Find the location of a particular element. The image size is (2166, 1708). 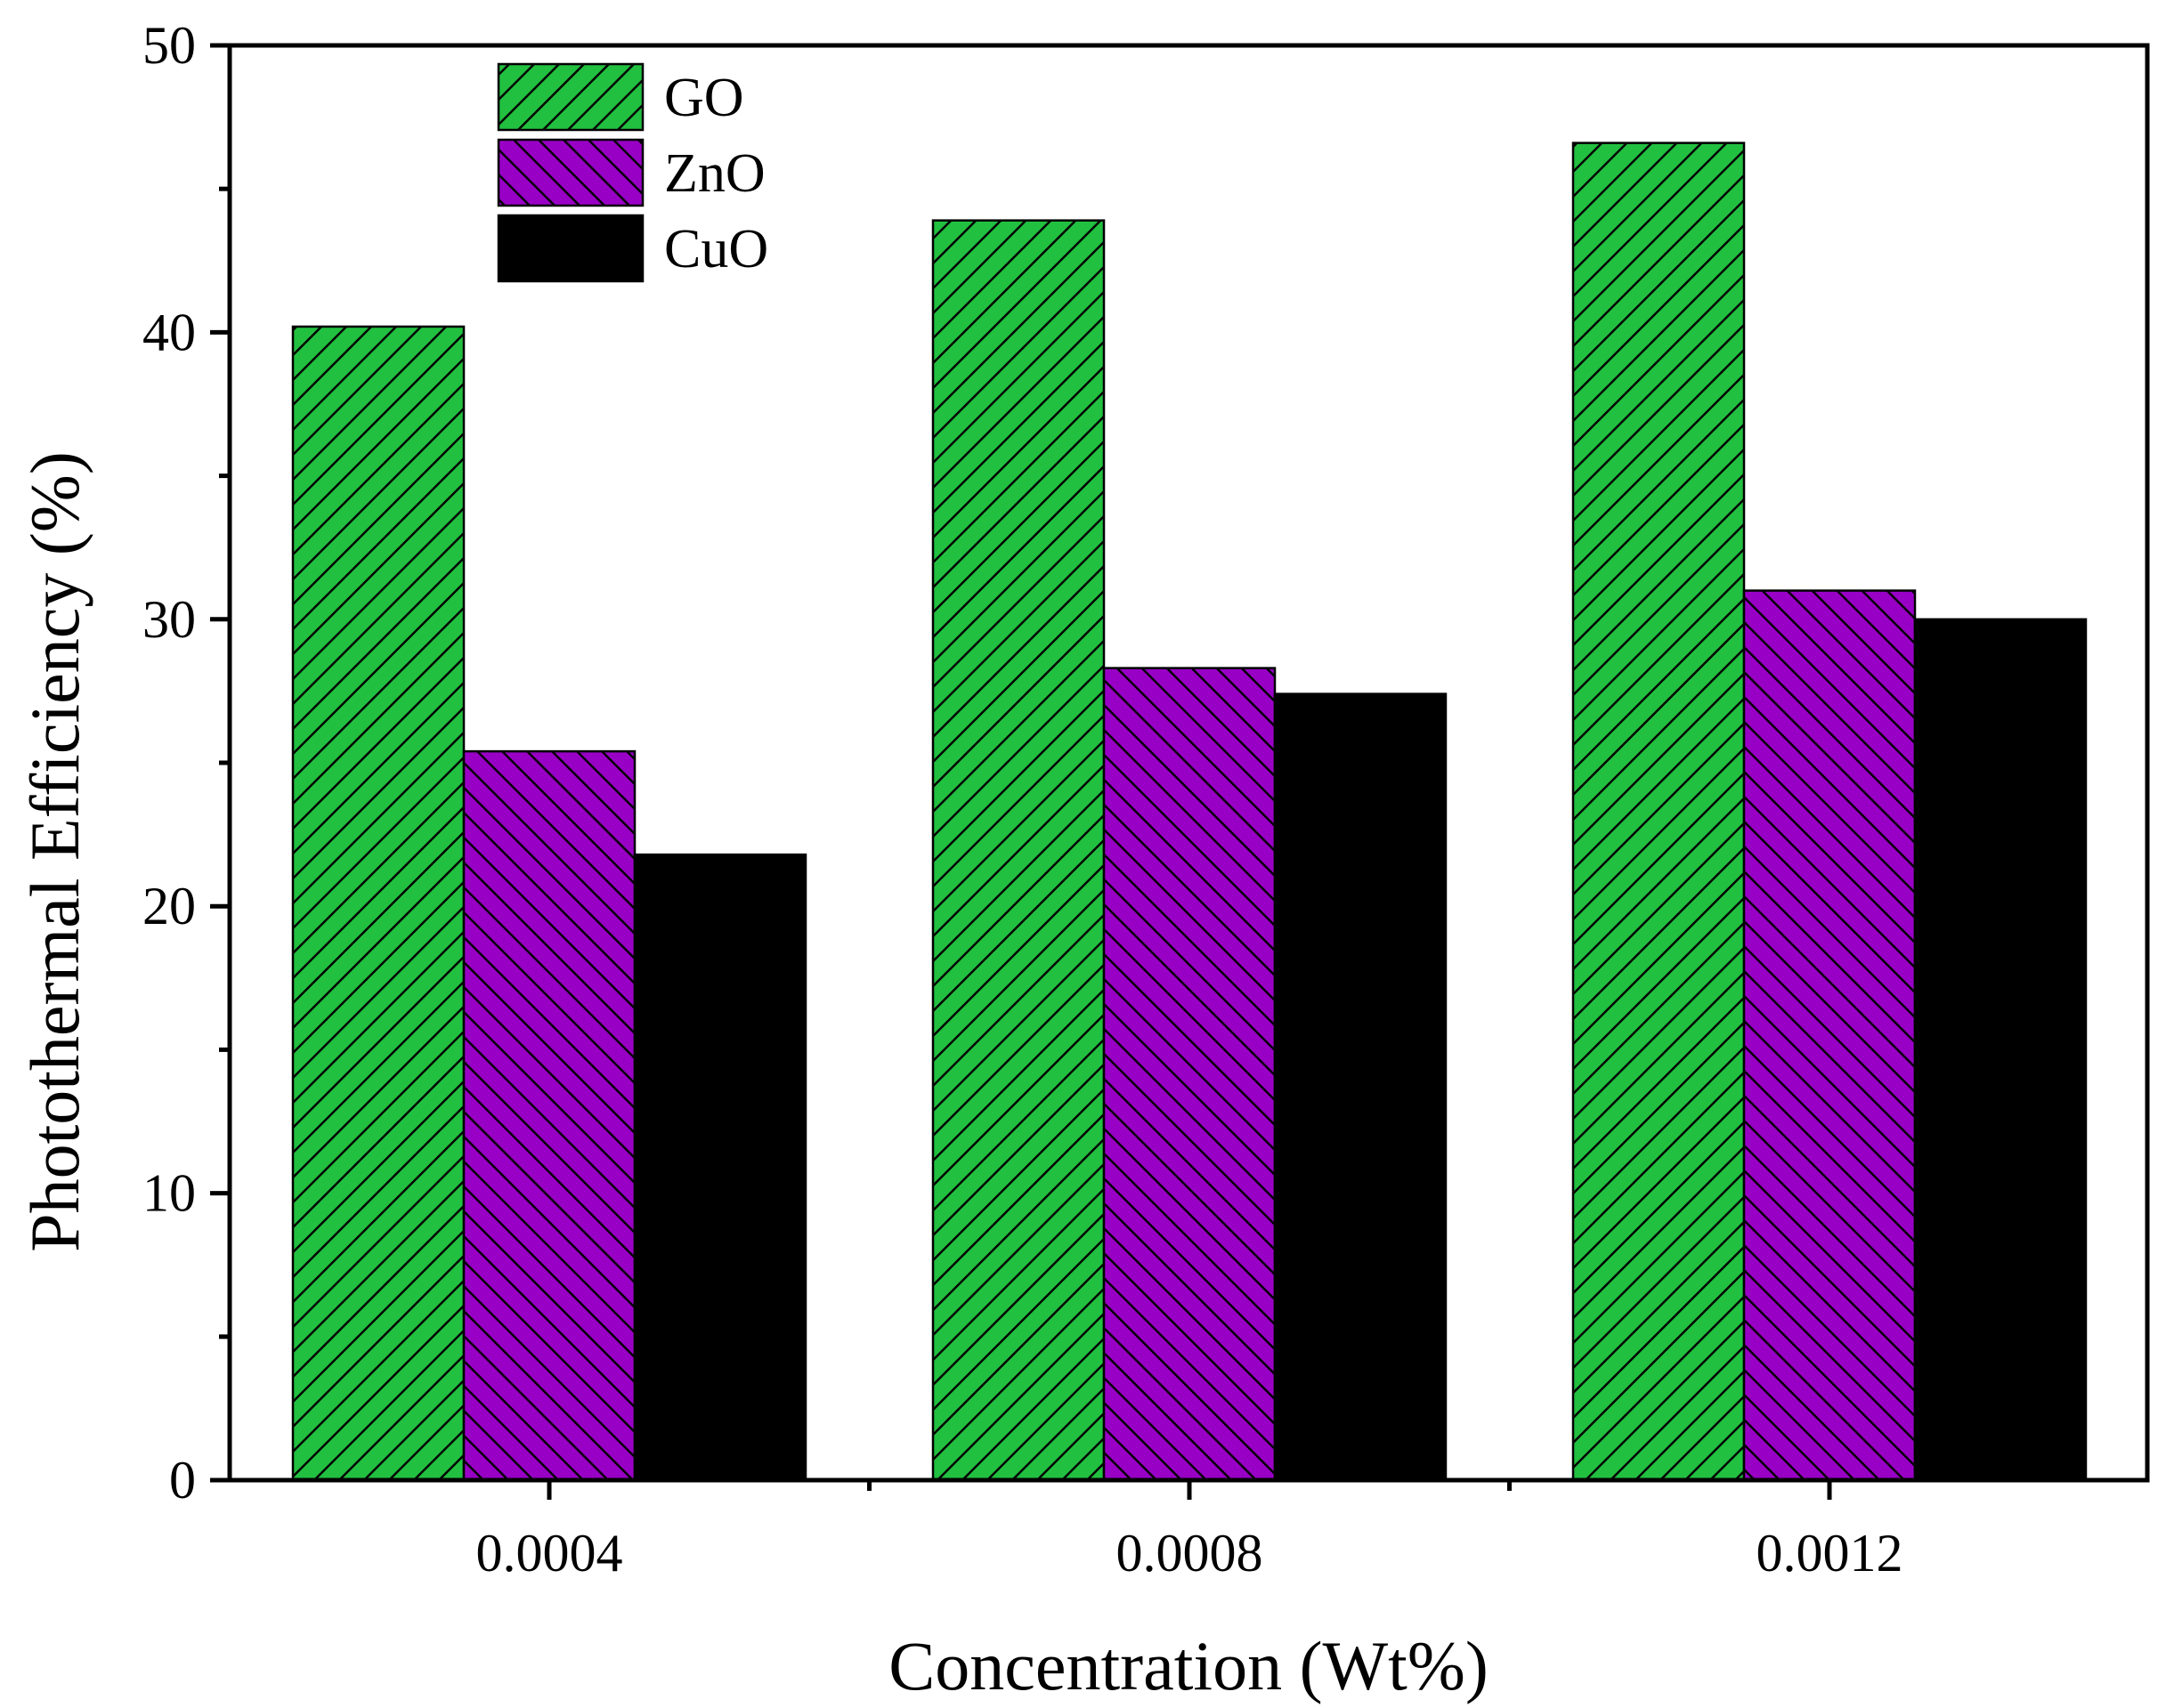

legend-swatch is located at coordinates (571, 248).